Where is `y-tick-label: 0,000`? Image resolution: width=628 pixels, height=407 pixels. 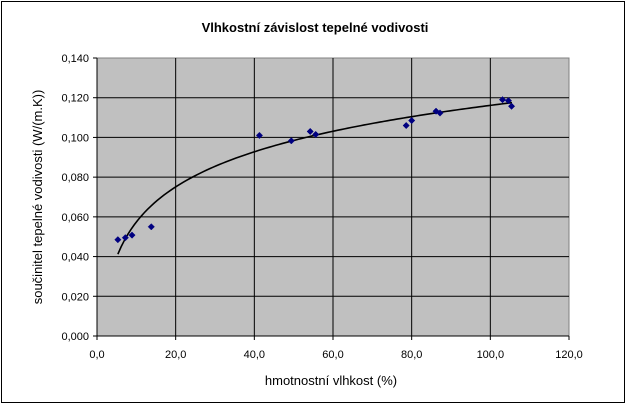
y-tick-label: 0,000 is located at coordinates (75, 337).